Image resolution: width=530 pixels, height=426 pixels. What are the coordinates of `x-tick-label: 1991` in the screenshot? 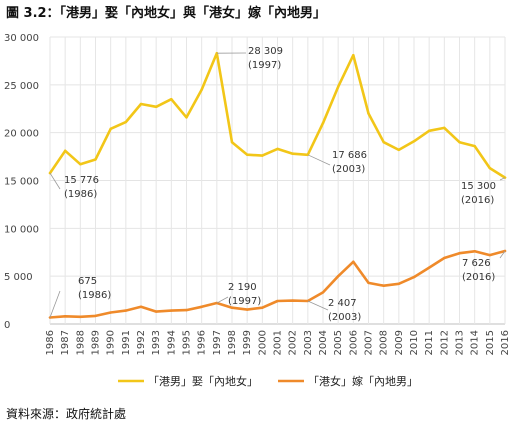 It's located at (126, 342).